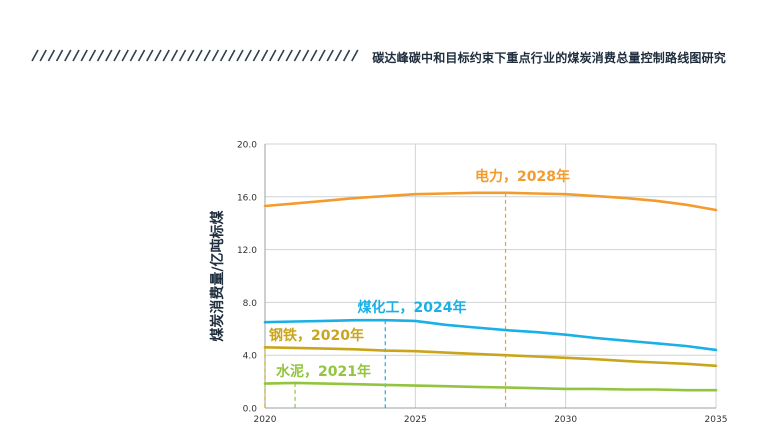 The width and height of the screenshot is (770, 448). What do you see at coordinates (490, 356) in the screenshot?
I see `steel-series-line` at bounding box center [490, 356].